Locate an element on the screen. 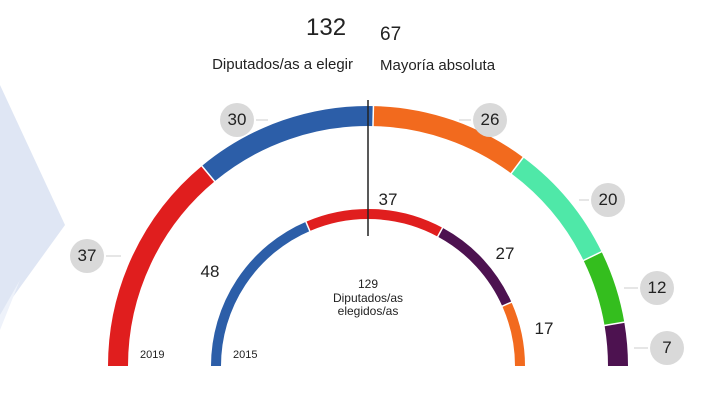 The width and height of the screenshot is (720, 406). ring-year-2019: 2019 is located at coordinates (152, 355).